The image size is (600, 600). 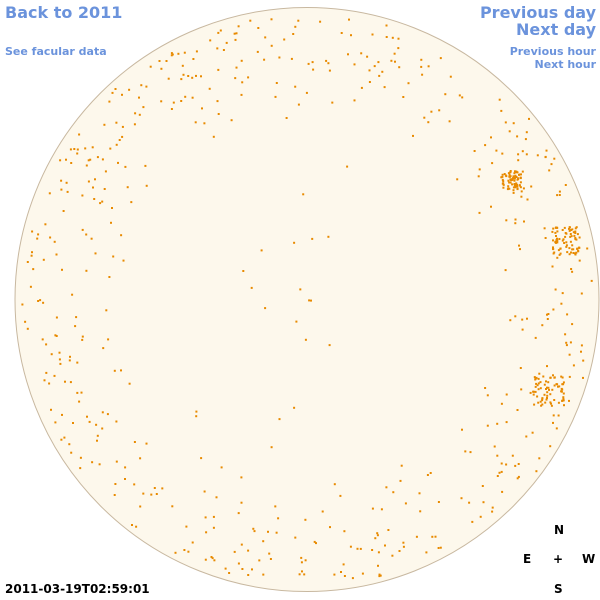 What do you see at coordinates (556, 29) in the screenshot?
I see `next-day-link: Next day` at bounding box center [556, 29].